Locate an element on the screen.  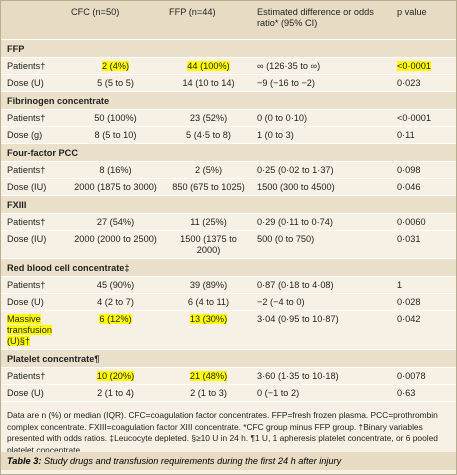
cell-text: <0·0001 is located at coordinates (414, 66).